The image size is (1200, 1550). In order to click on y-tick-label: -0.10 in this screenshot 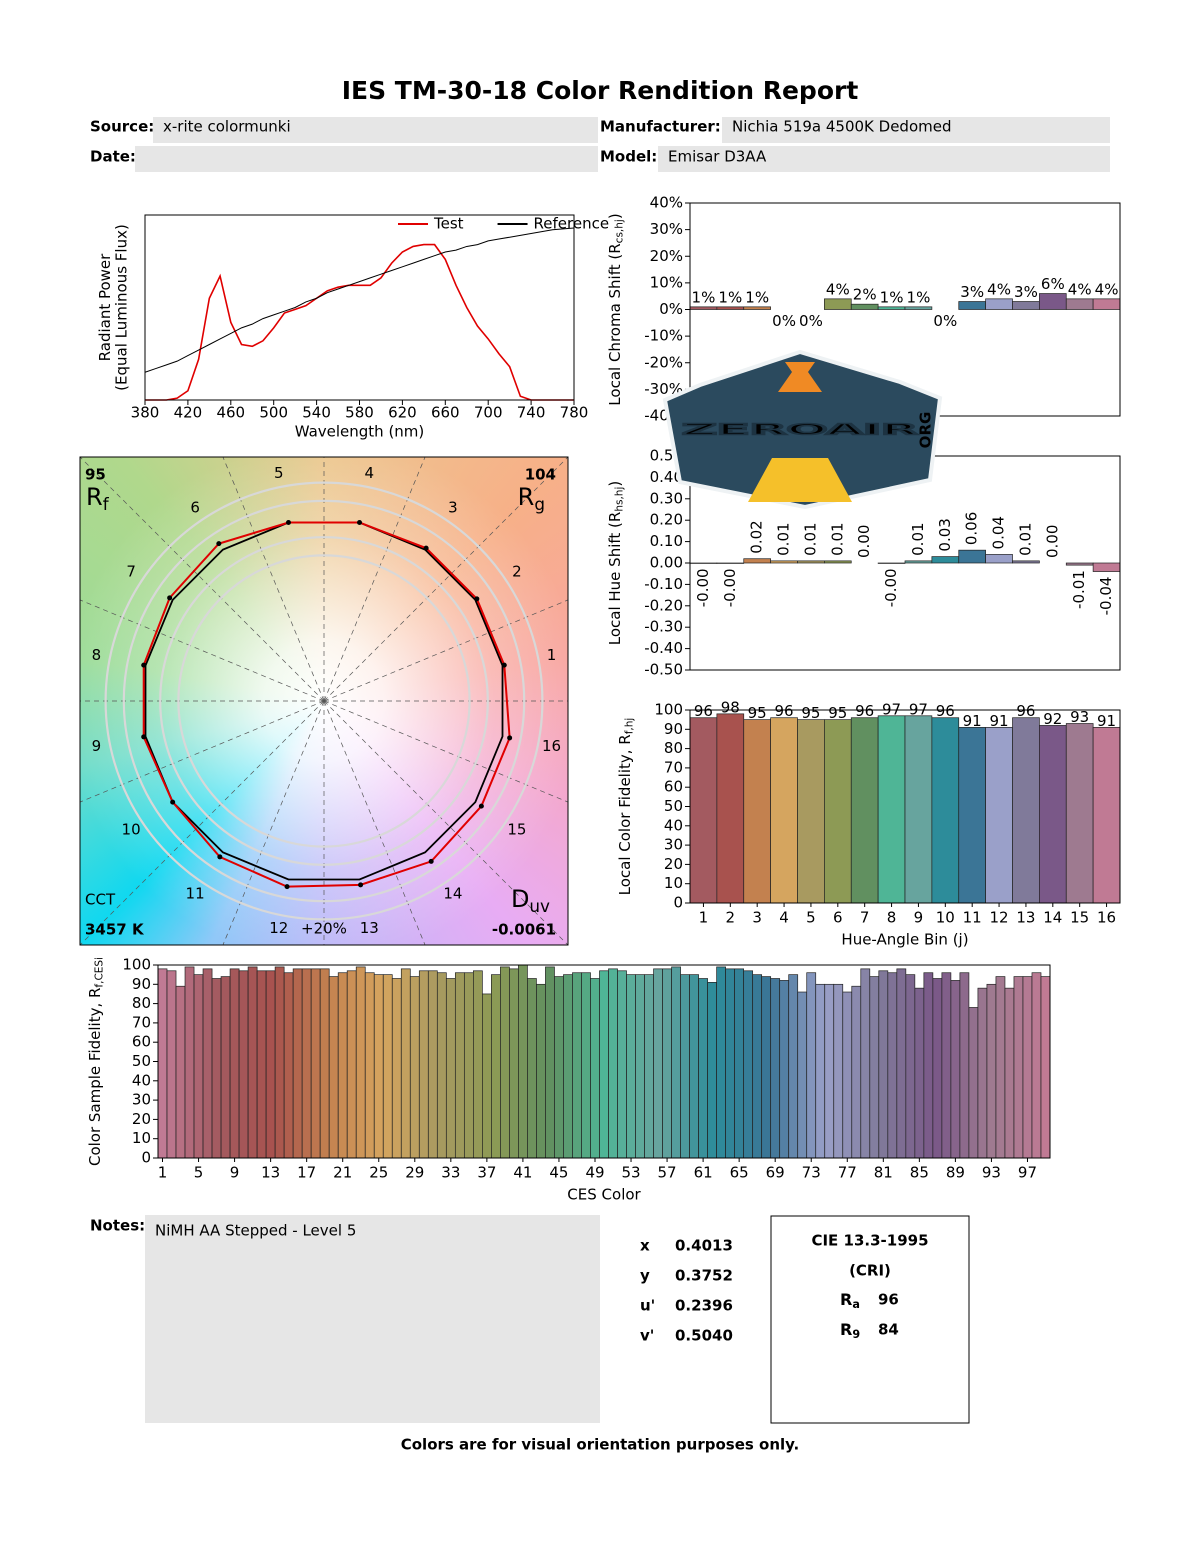, I will do `click(663, 584)`.